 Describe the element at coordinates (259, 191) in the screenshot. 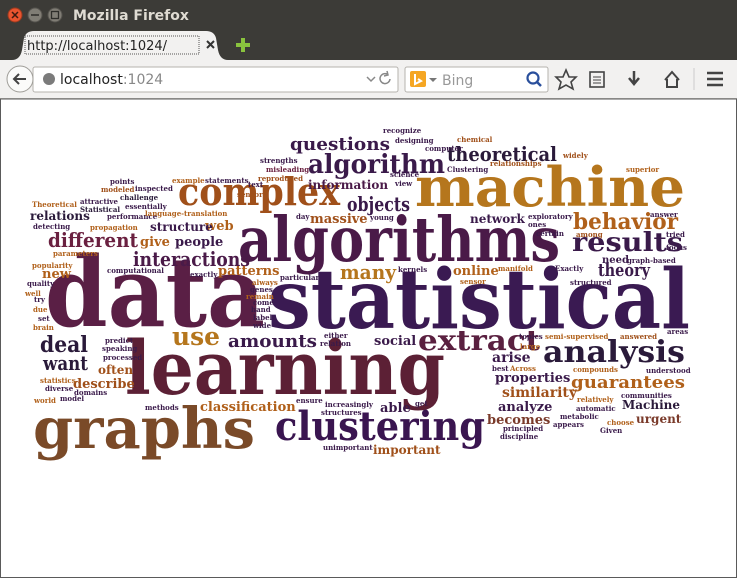

I see `cloud-word: complex` at that location.